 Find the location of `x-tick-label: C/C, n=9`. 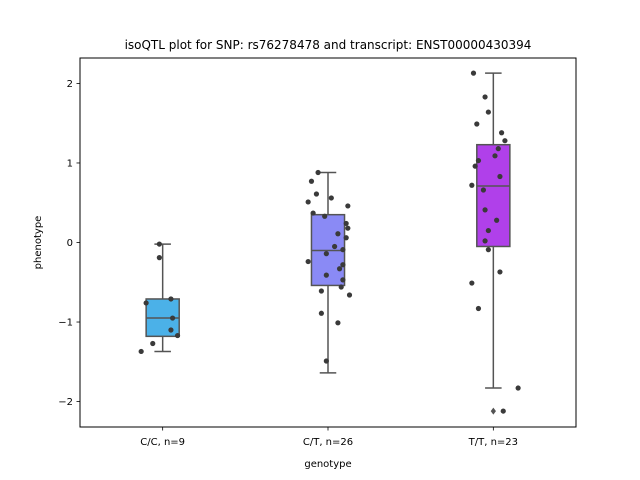

x-tick-label: C/C, n=9 is located at coordinates (162, 442).